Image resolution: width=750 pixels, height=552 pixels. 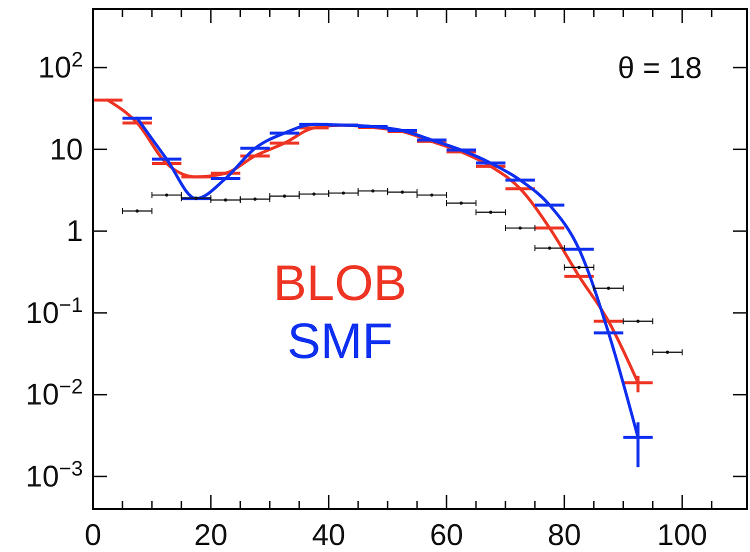 I want to click on y-tick-label: 10$^{−3}$, so click(x=54, y=475).